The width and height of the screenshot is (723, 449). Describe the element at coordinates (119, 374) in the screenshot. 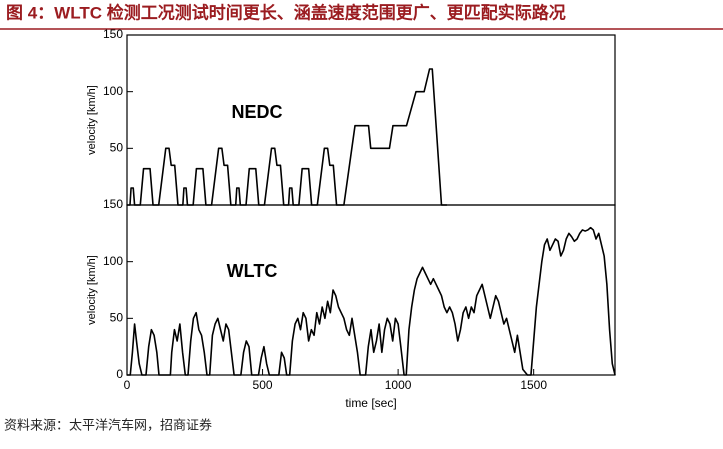

I see `y-tick-label: 0` at that location.